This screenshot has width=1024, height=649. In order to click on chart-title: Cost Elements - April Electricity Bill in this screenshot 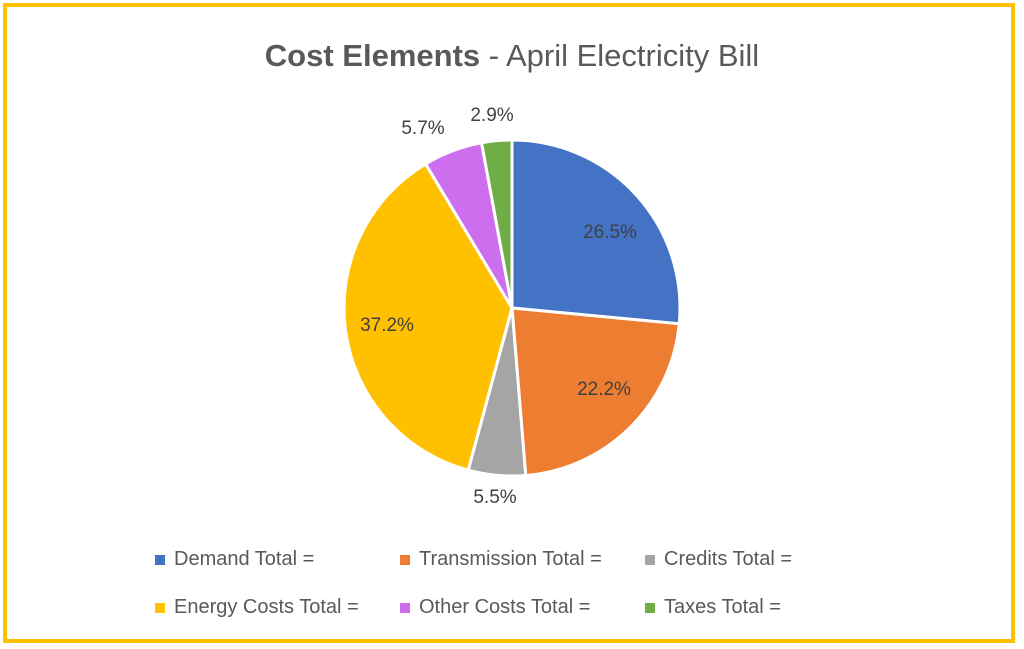, I will do `click(512, 55)`.